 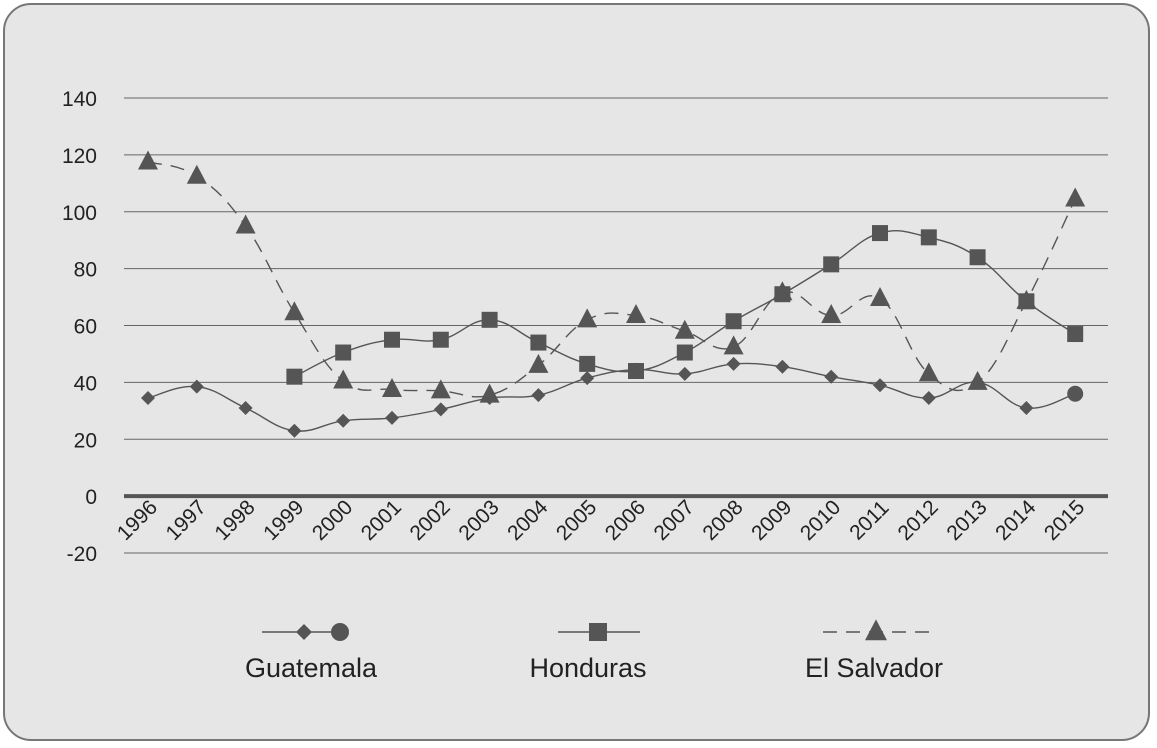 I want to click on y-tick-label: 0, so click(x=91, y=497).